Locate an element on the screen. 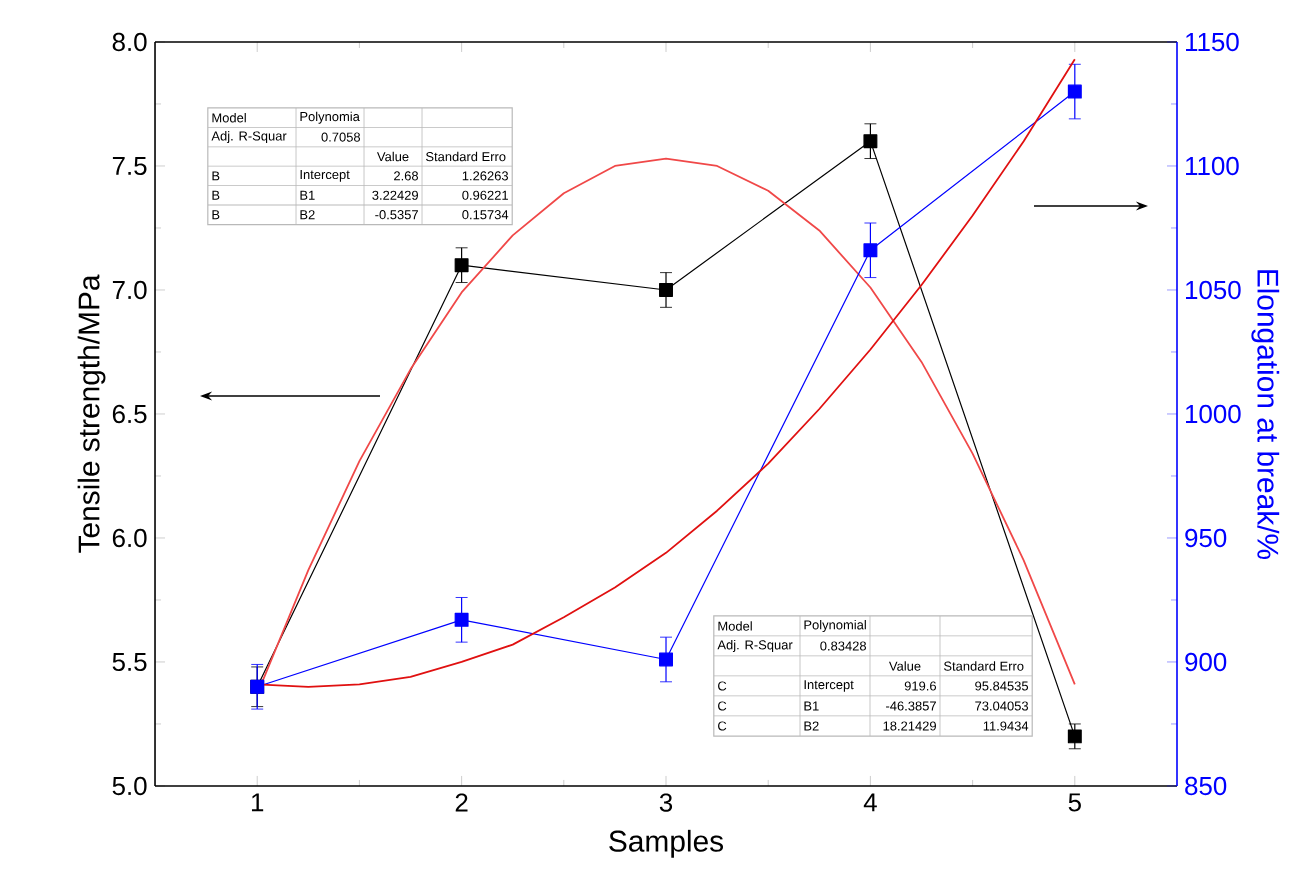 The height and width of the screenshot is (884, 1304). y-tick-label: 5.0 is located at coordinates (129, 786).